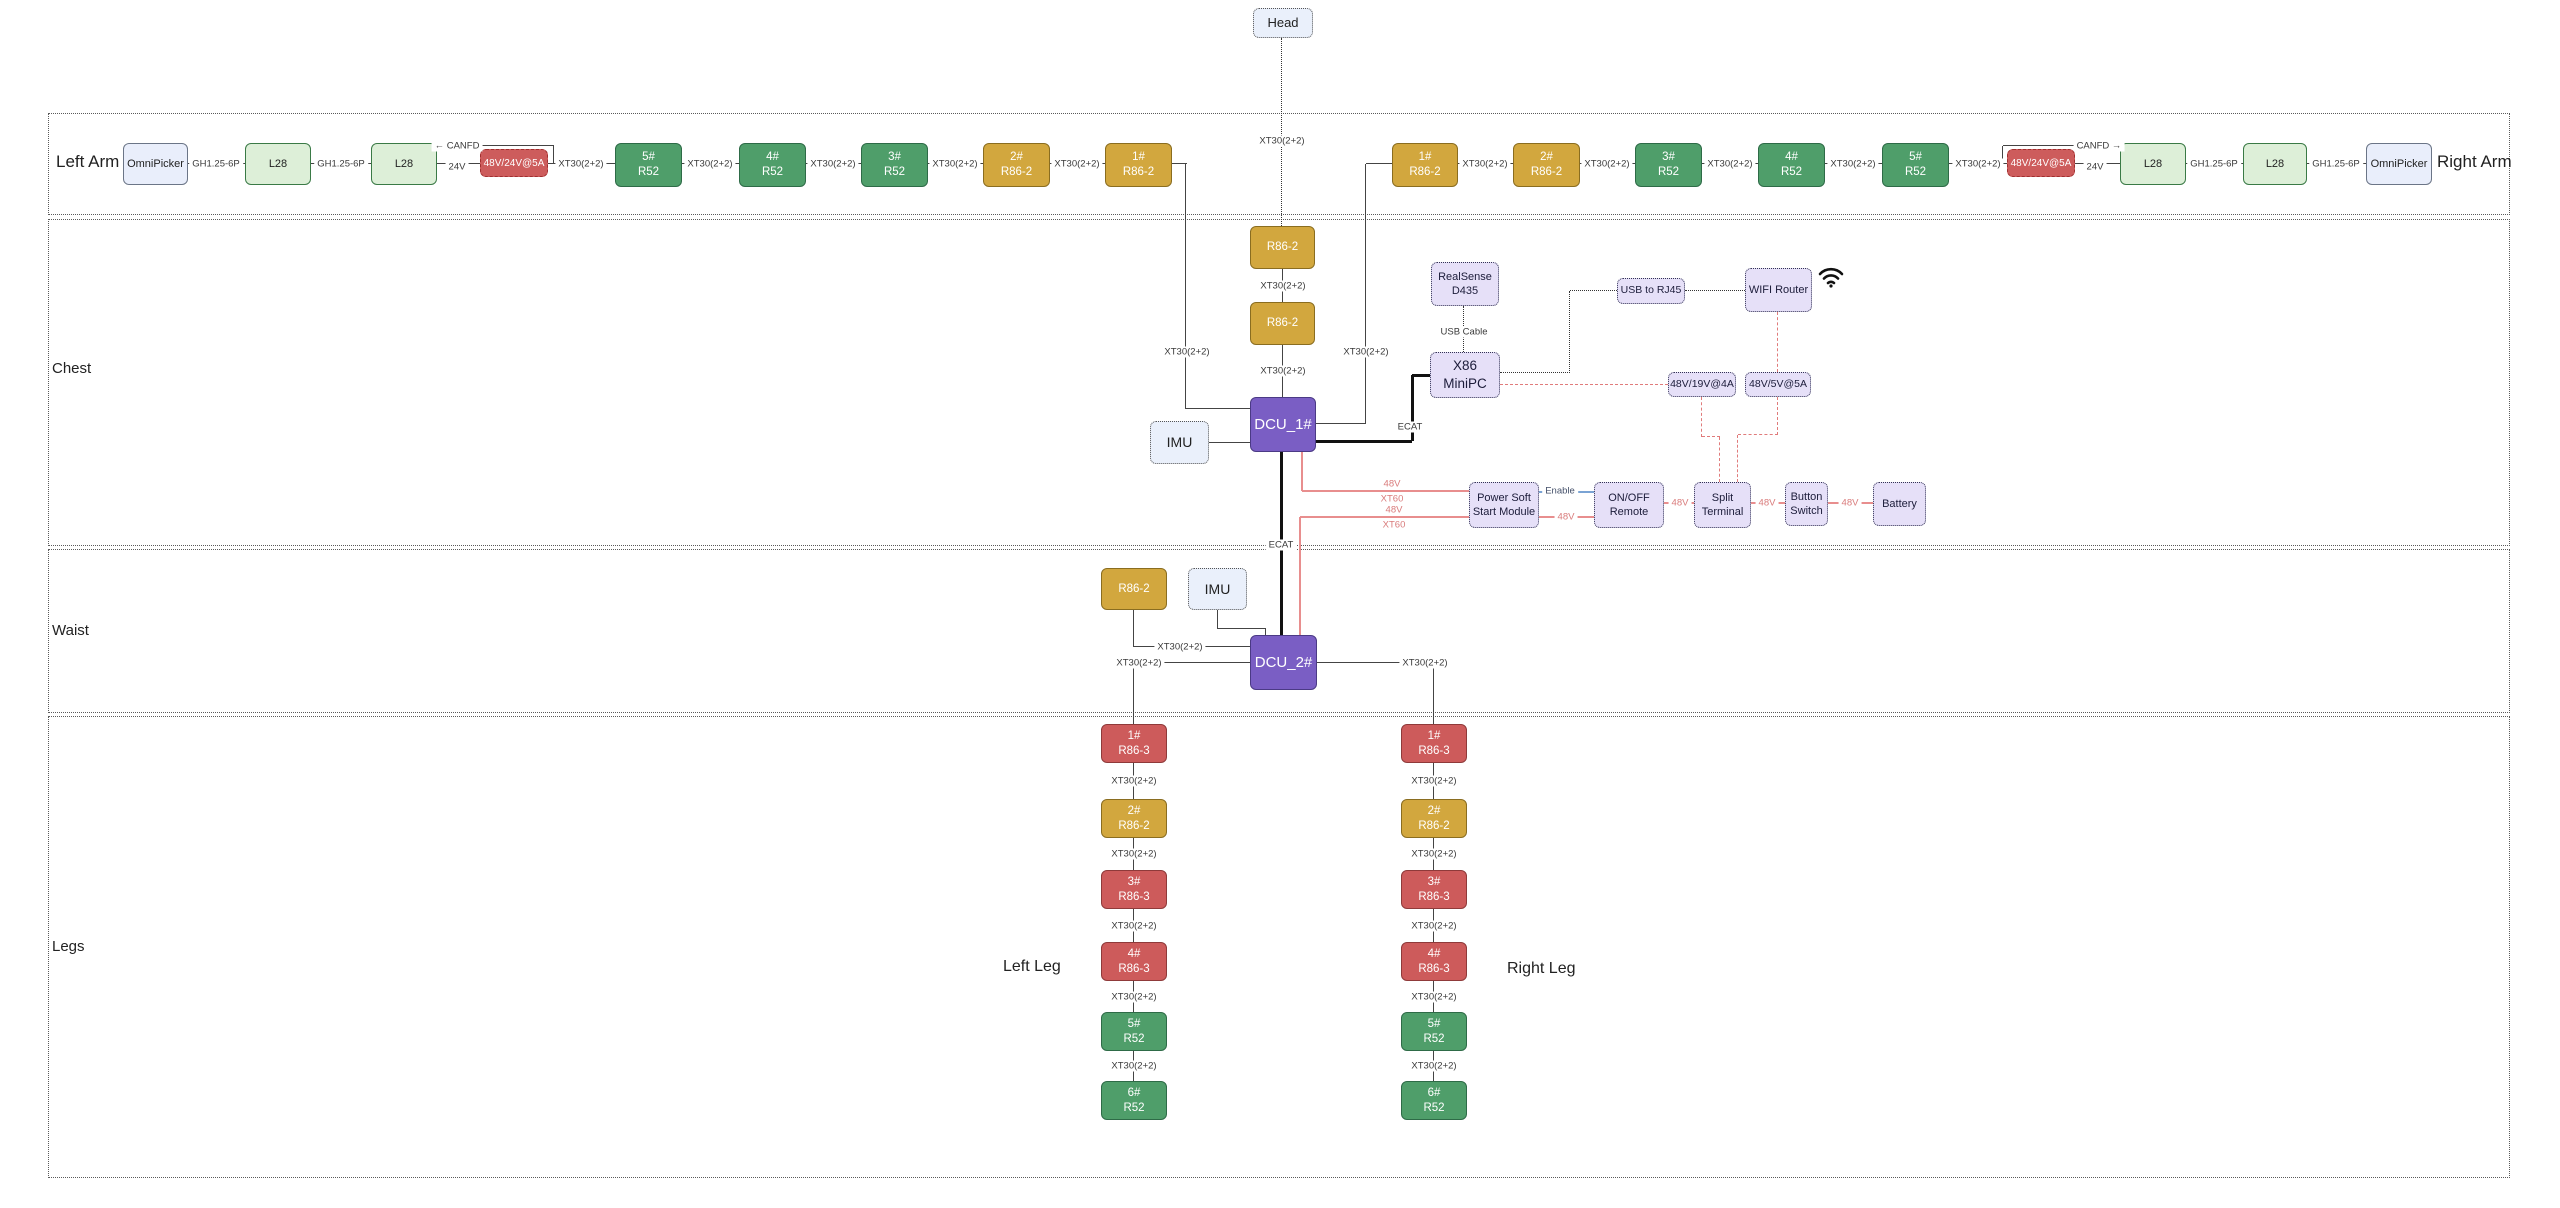 This screenshot has width=2560, height=1208. I want to click on node-left-arm-4: 4# R52, so click(772, 165).